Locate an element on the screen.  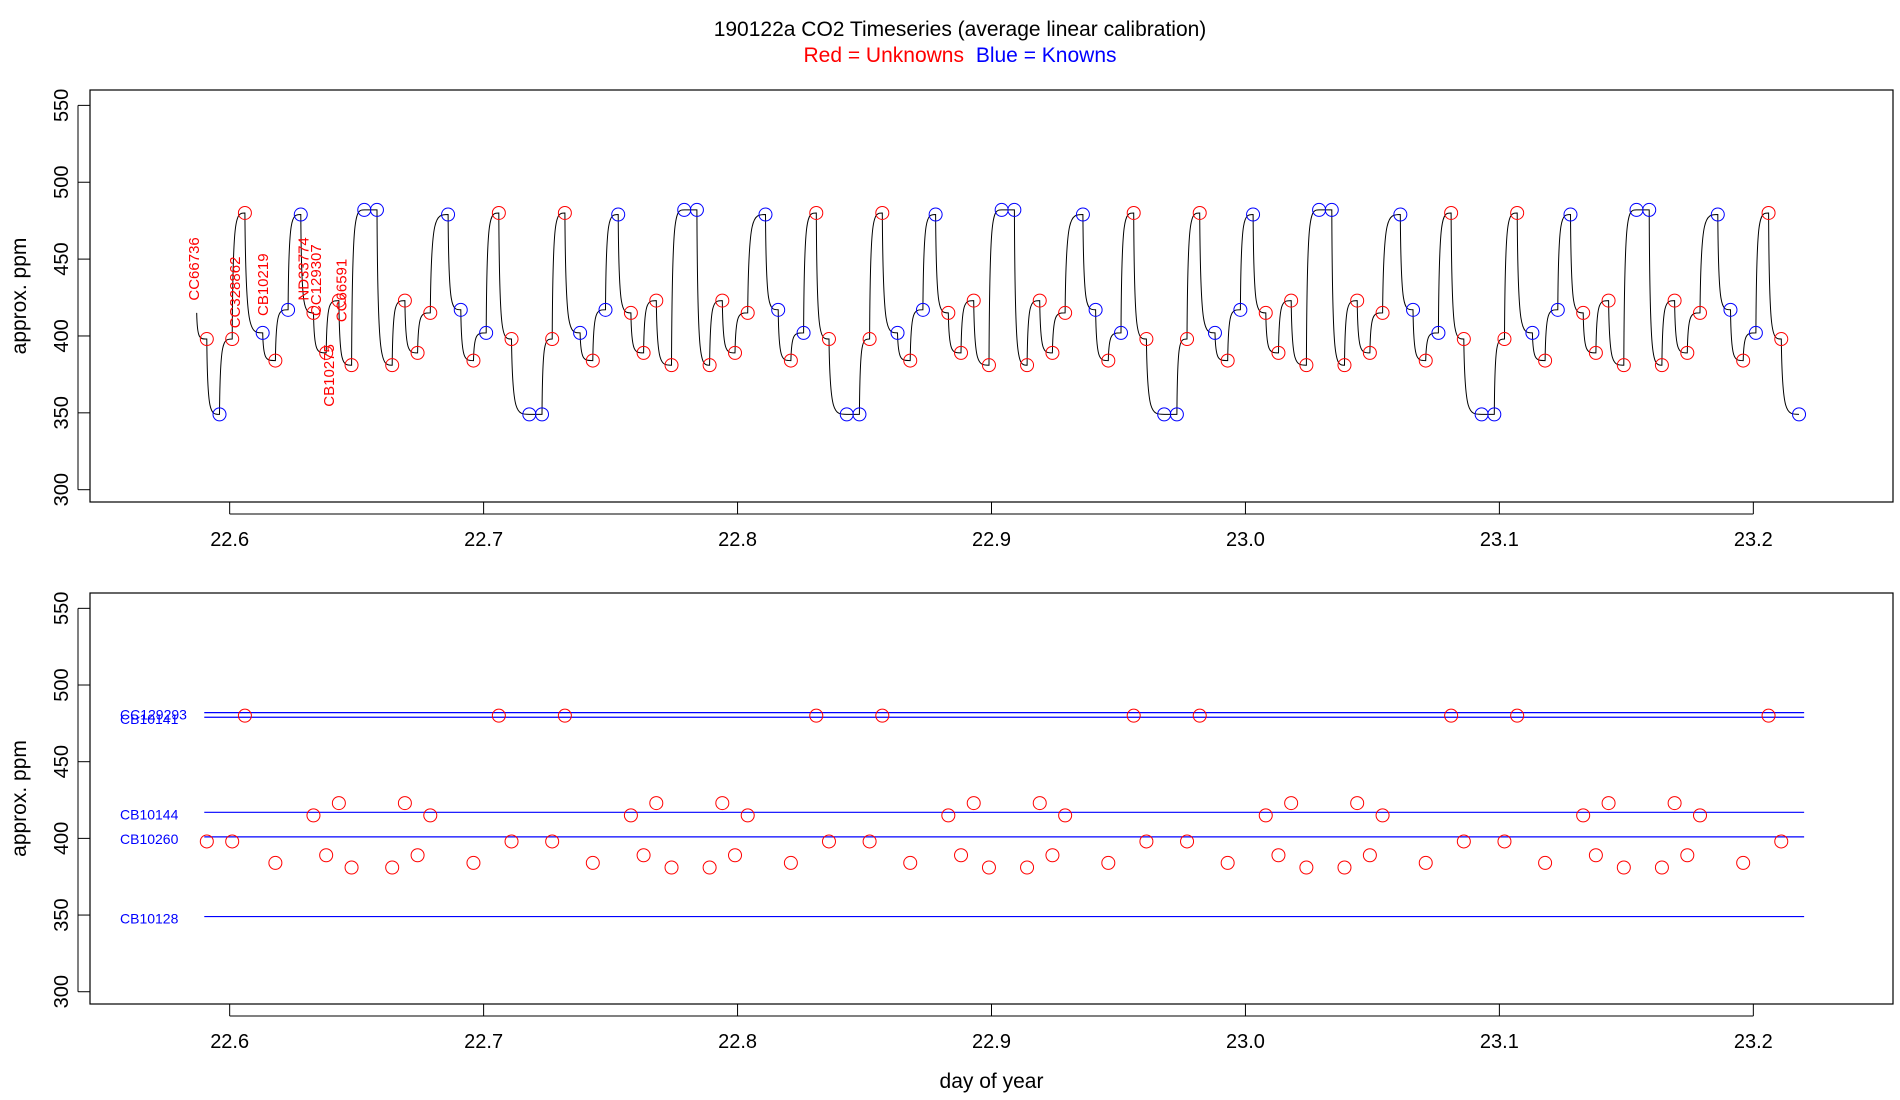
y-tick-label: 550 is located at coordinates (62, 105).